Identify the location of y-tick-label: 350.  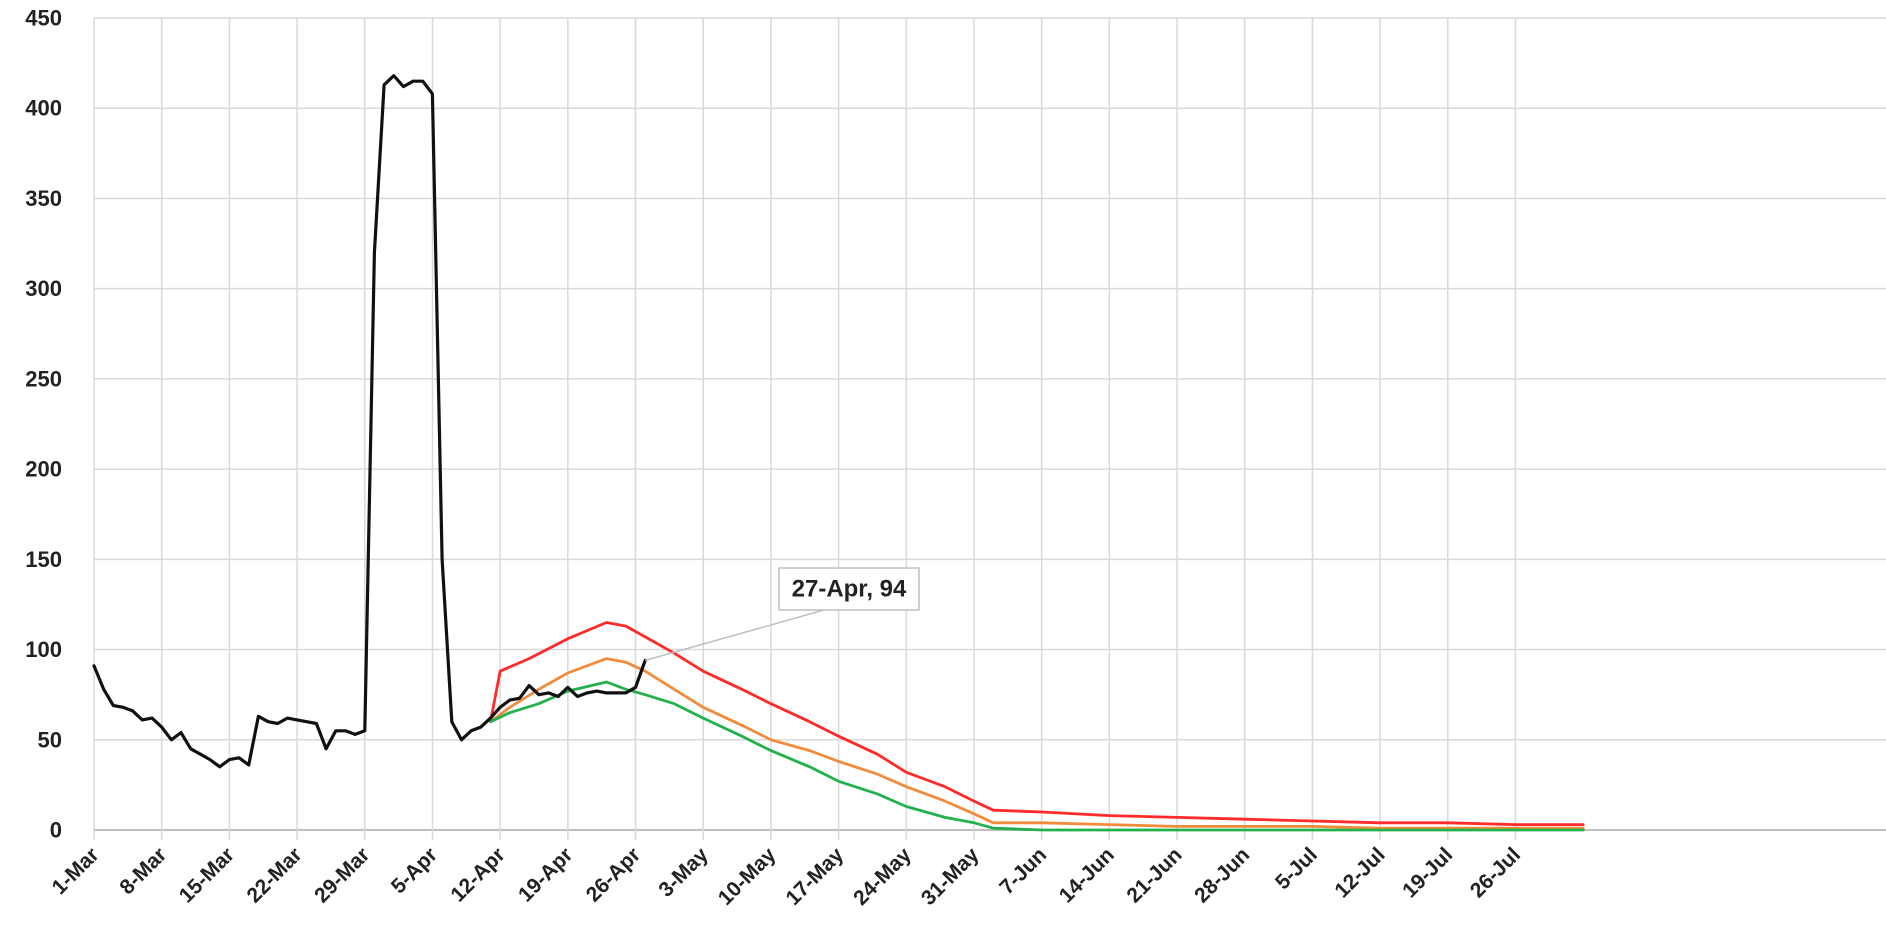
(43, 198).